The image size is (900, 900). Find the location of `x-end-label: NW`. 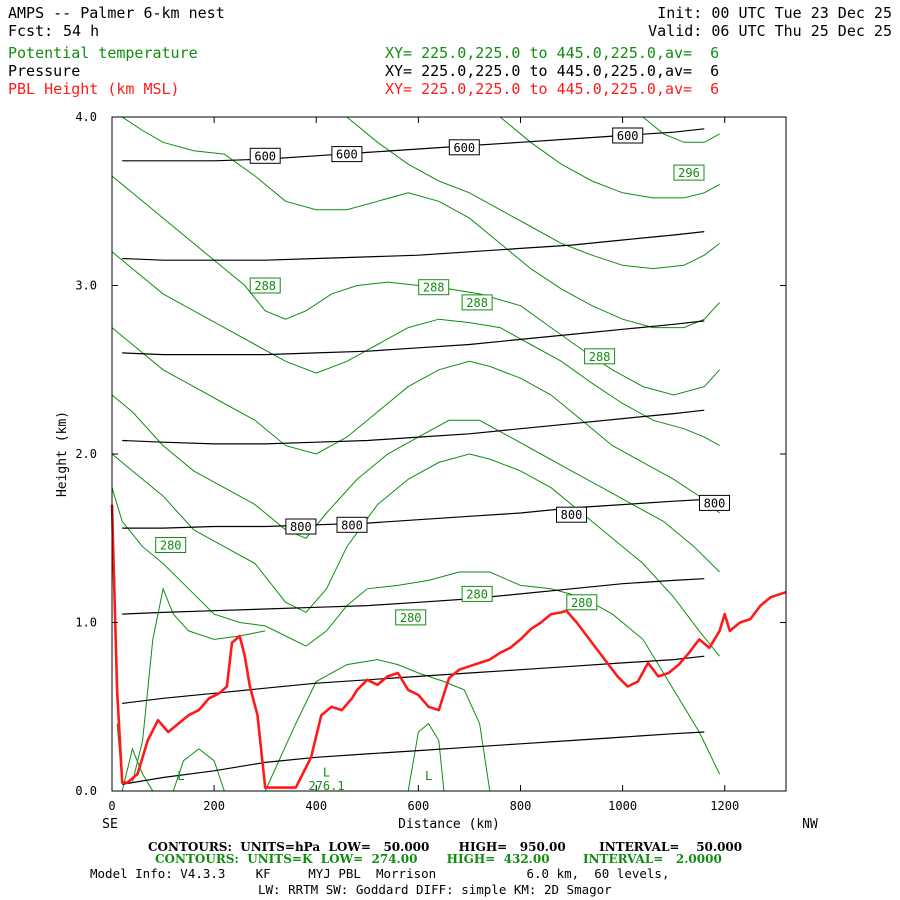

x-end-label: NW is located at coordinates (810, 824).